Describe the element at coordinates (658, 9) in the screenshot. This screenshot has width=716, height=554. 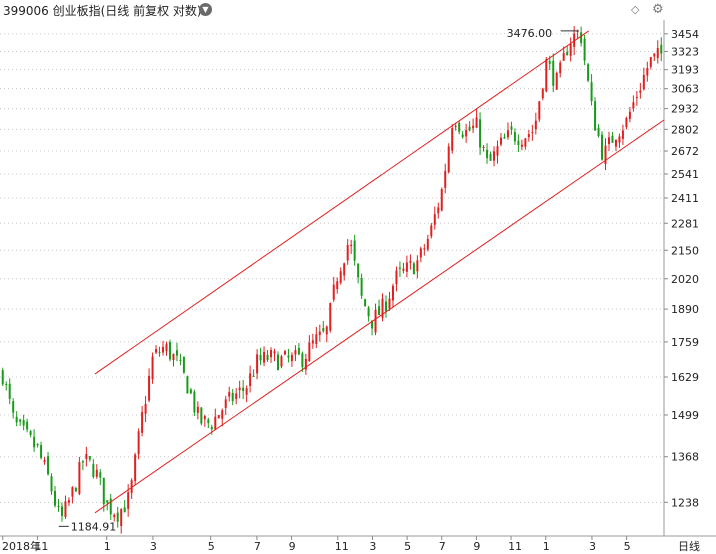
I see `gear-icon: ⚙` at that location.